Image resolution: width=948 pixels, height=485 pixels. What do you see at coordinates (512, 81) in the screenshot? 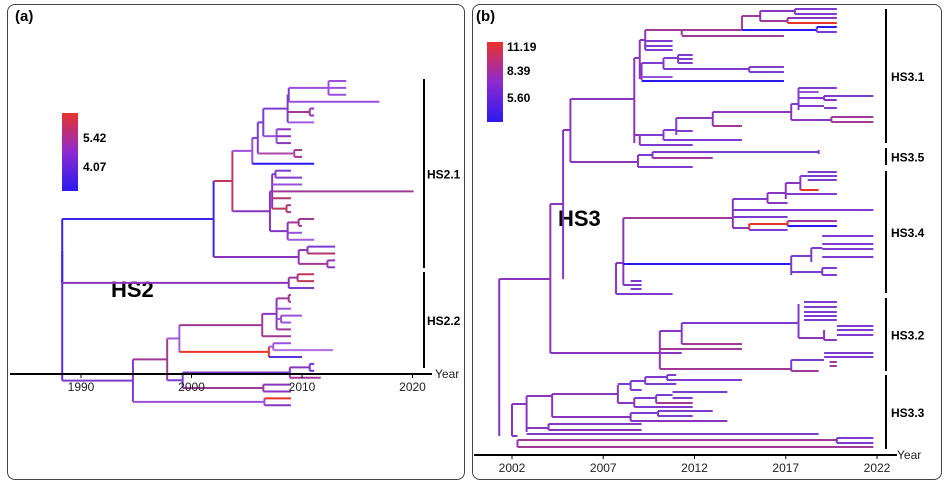
I see `colorbar-b: 11.19 8.39 5.60` at bounding box center [512, 81].